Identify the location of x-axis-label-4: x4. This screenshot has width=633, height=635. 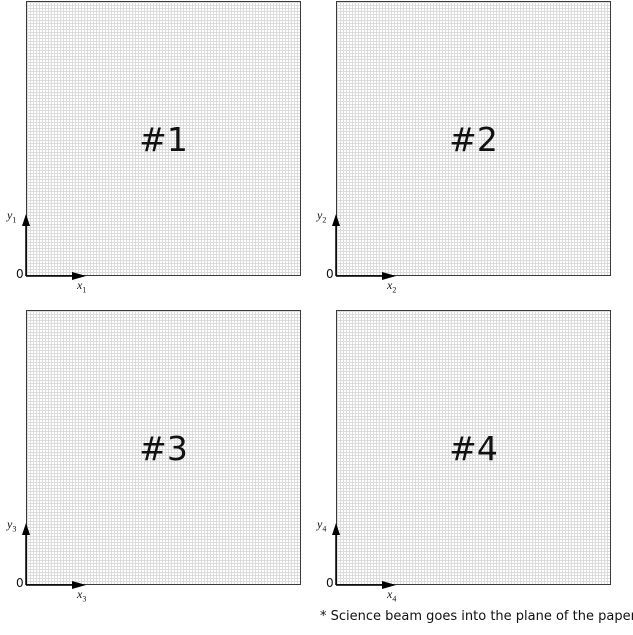
(392, 595).